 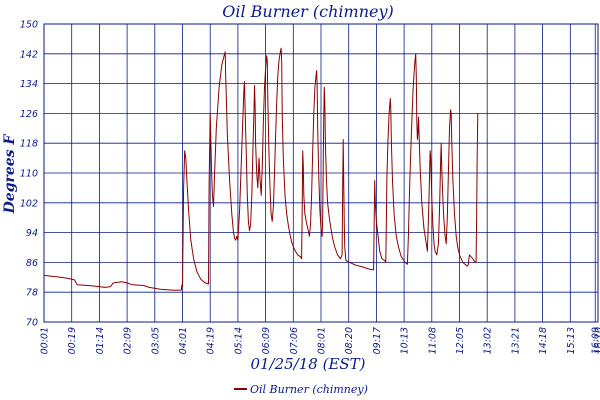 What do you see at coordinates (32, 323) in the screenshot?
I see `y-tick-label: 70` at bounding box center [32, 323].